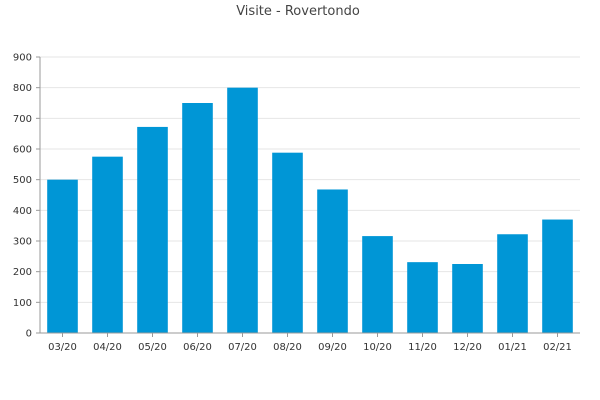 Image resolution: width=600 pixels, height=400 pixels. Describe the element at coordinates (22, 88) in the screenshot. I see `y-tick-label: 800` at that location.